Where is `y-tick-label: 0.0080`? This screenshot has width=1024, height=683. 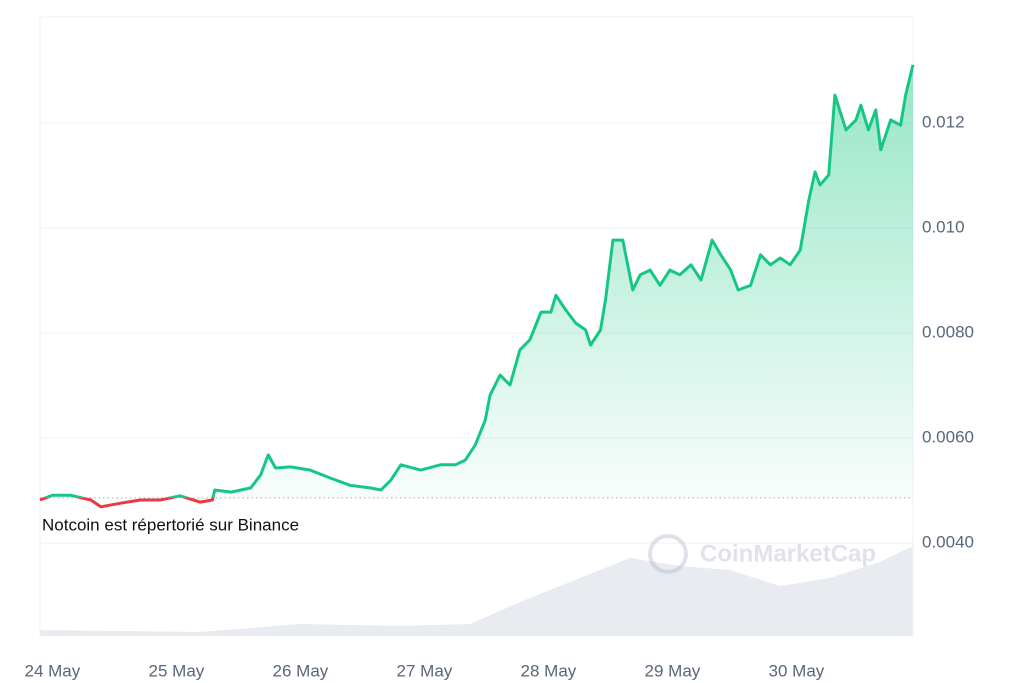
y-tick-label: 0.0080 is located at coordinates (948, 332).